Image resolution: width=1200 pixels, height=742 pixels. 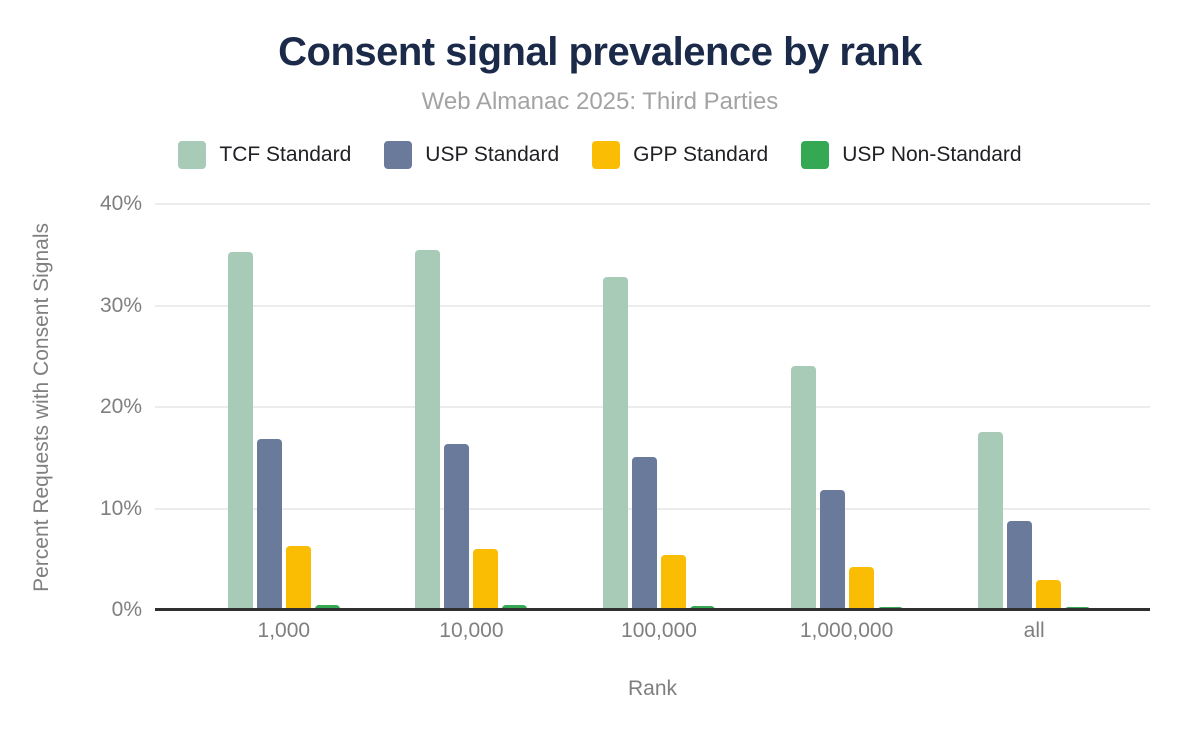 What do you see at coordinates (120, 508) in the screenshot?
I see `y-tick-label-10: 10%` at bounding box center [120, 508].